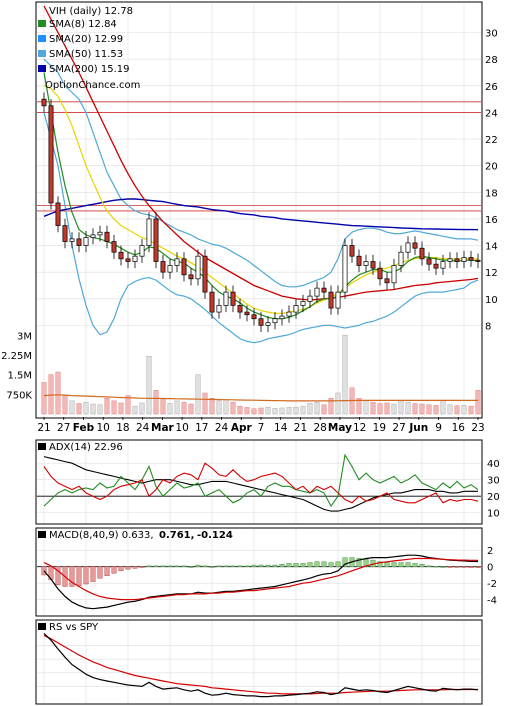  Describe the element at coordinates (340, 428) in the screenshot. I see `date-axis-label: May` at that location.